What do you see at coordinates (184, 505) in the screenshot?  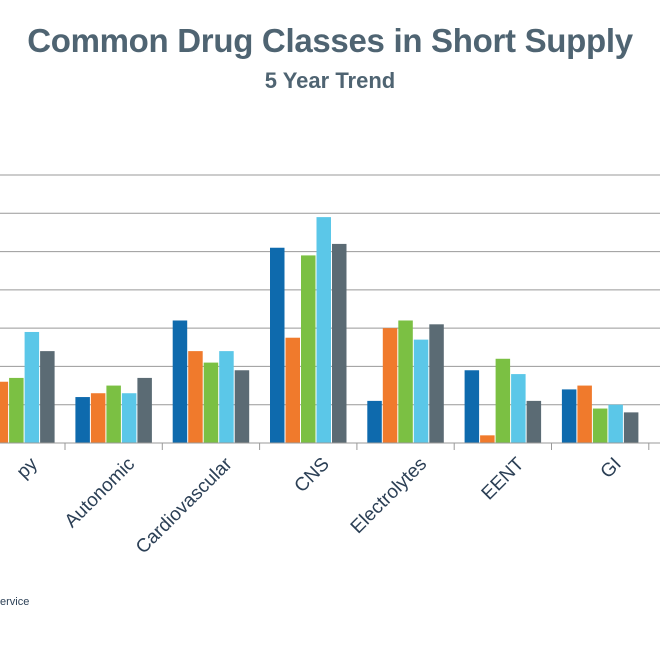 I see `category-label: Cardiovascular` at bounding box center [184, 505].